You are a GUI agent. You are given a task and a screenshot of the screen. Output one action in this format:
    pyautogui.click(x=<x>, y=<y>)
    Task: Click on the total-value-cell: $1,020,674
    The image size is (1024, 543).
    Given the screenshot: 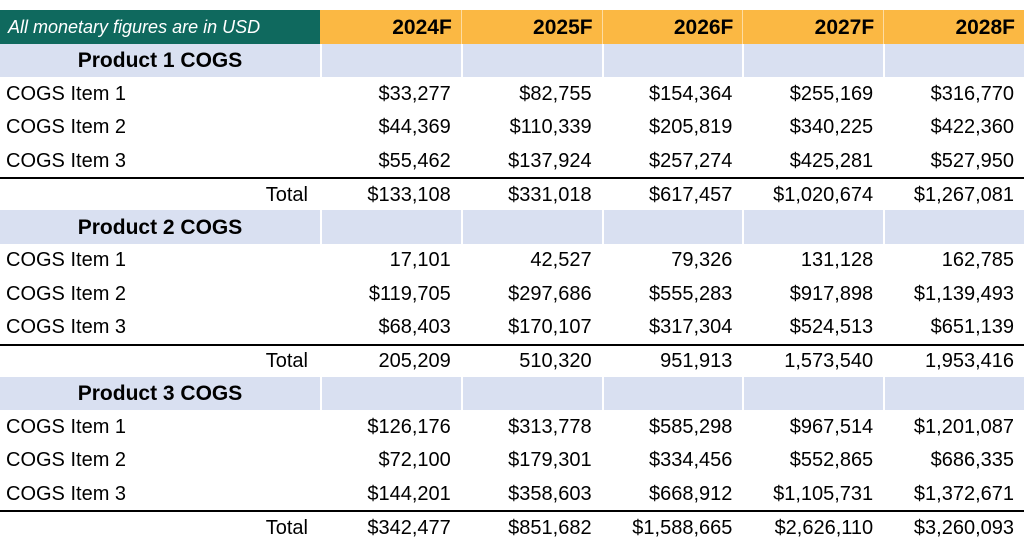 What is the action you would take?
    pyautogui.click(x=823, y=194)
    